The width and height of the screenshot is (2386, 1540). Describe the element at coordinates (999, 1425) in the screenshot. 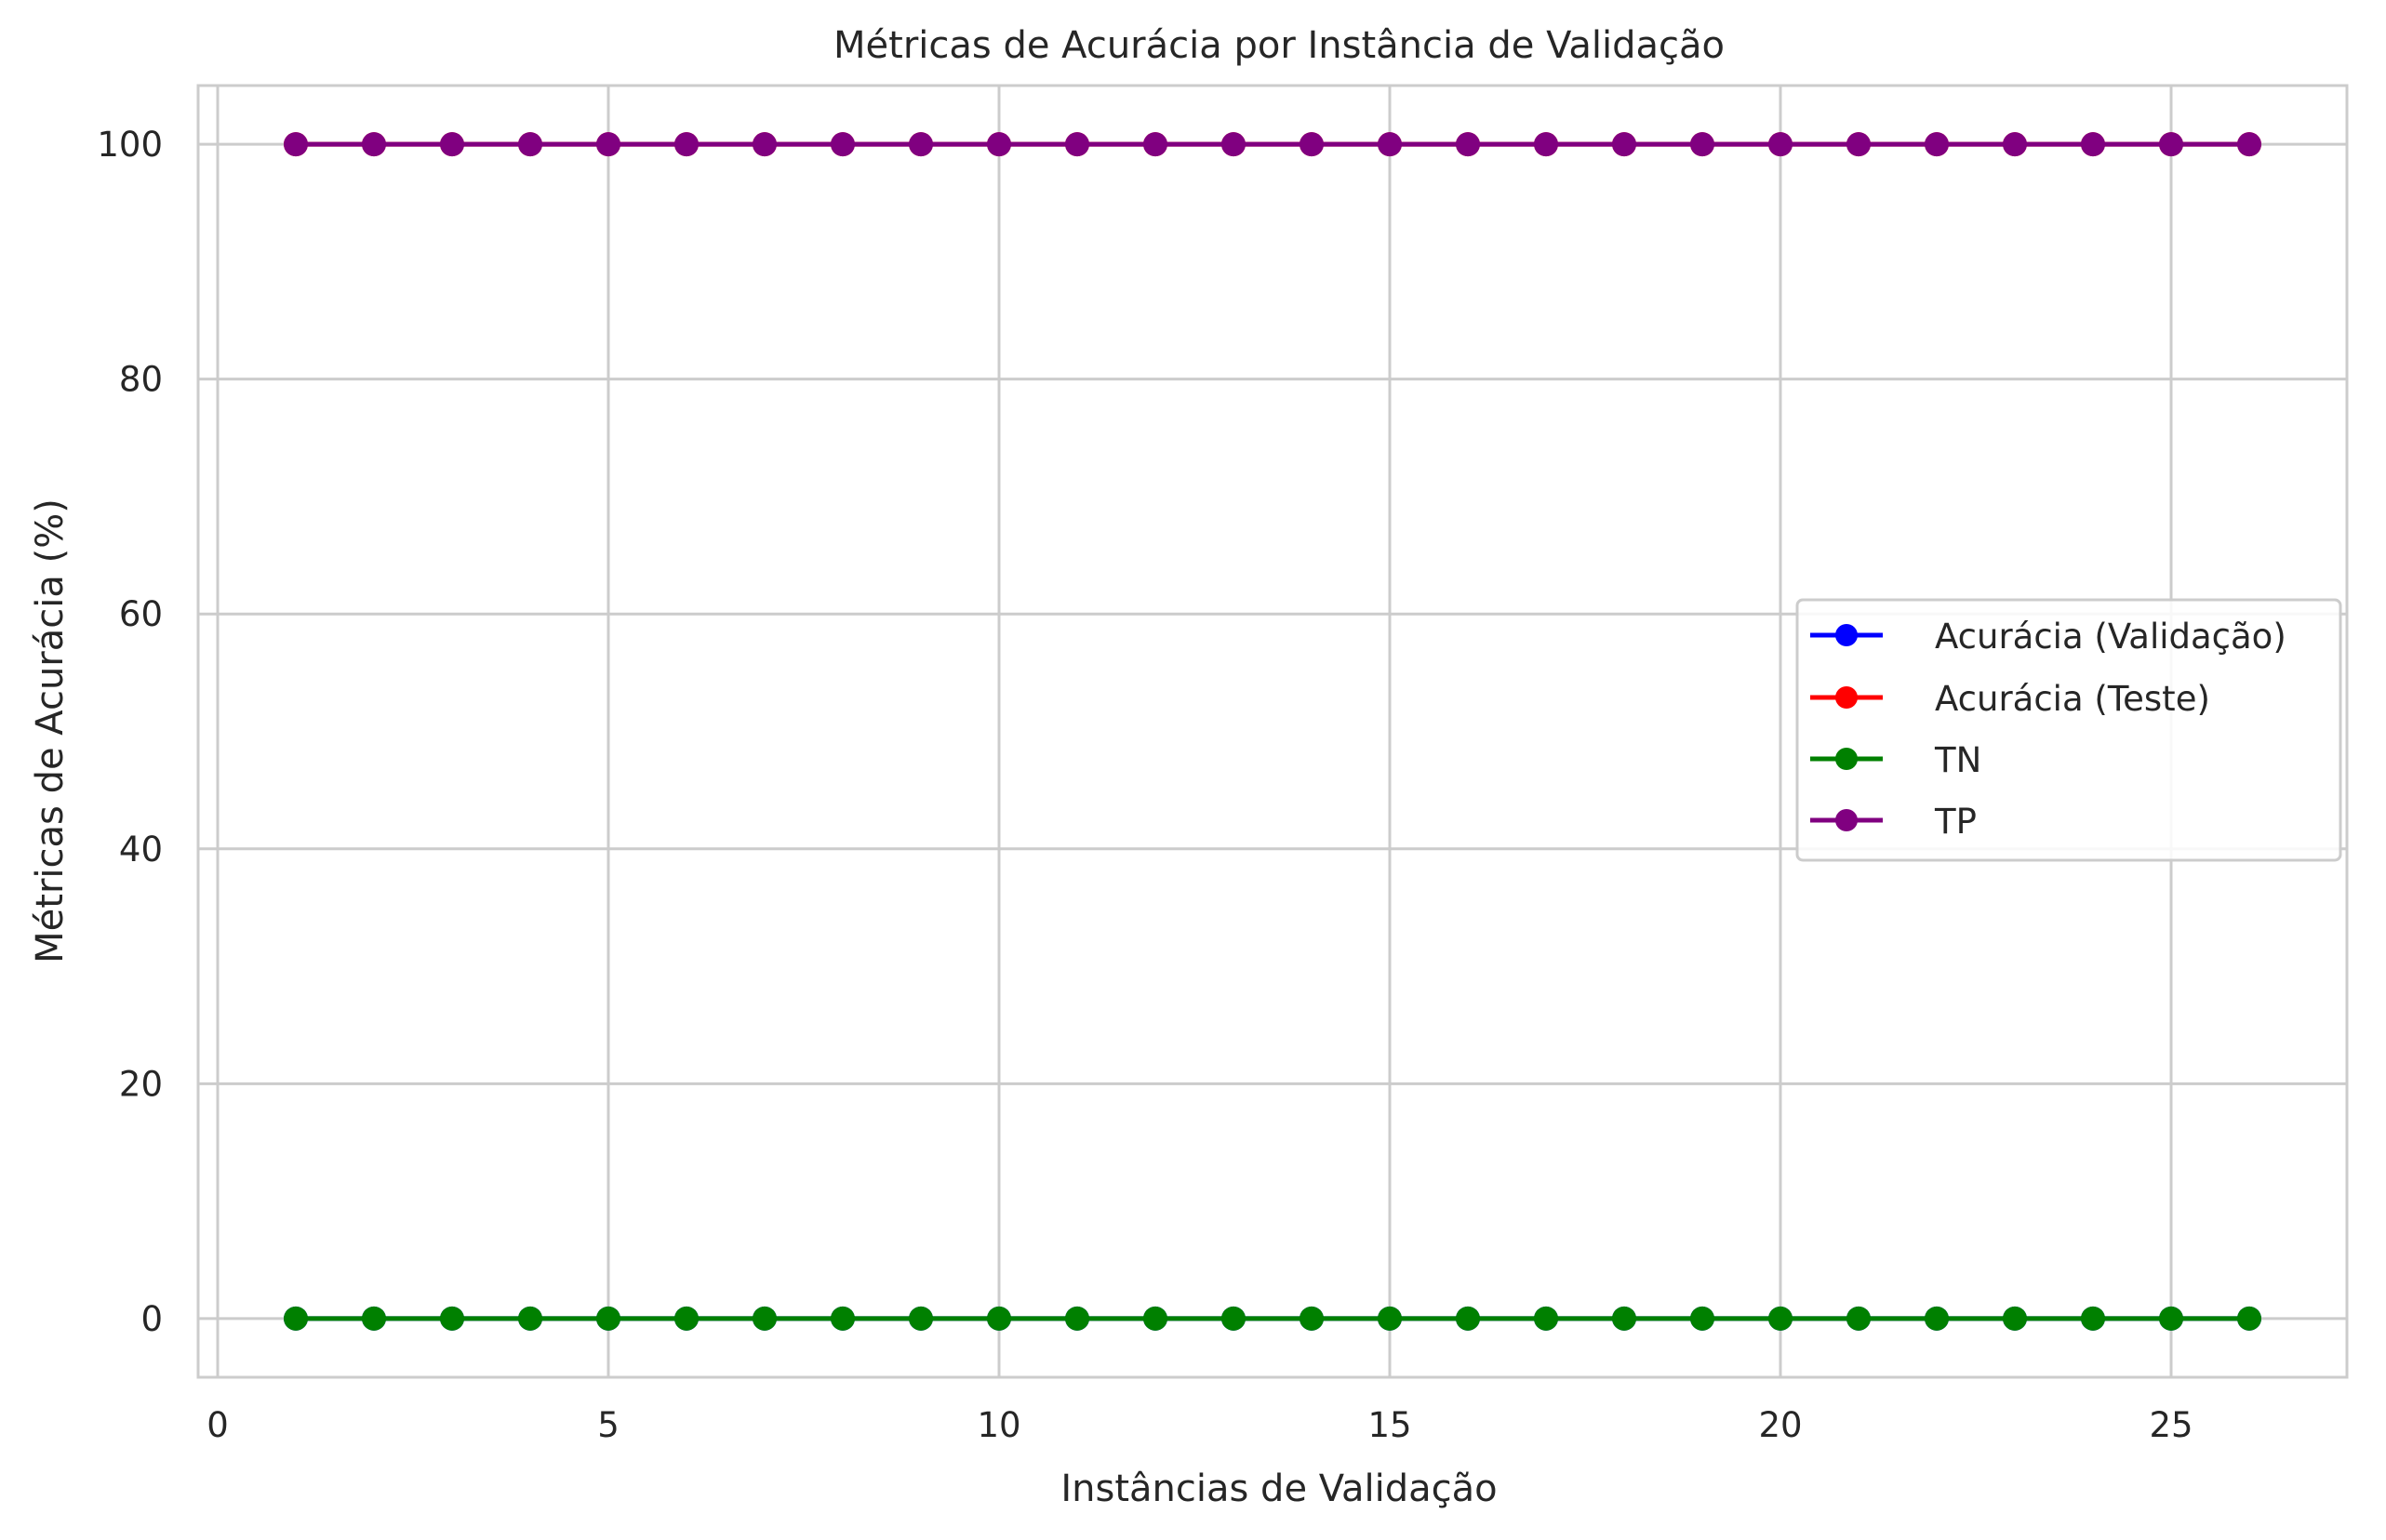

I see `x-tick-label: 10` at that location.